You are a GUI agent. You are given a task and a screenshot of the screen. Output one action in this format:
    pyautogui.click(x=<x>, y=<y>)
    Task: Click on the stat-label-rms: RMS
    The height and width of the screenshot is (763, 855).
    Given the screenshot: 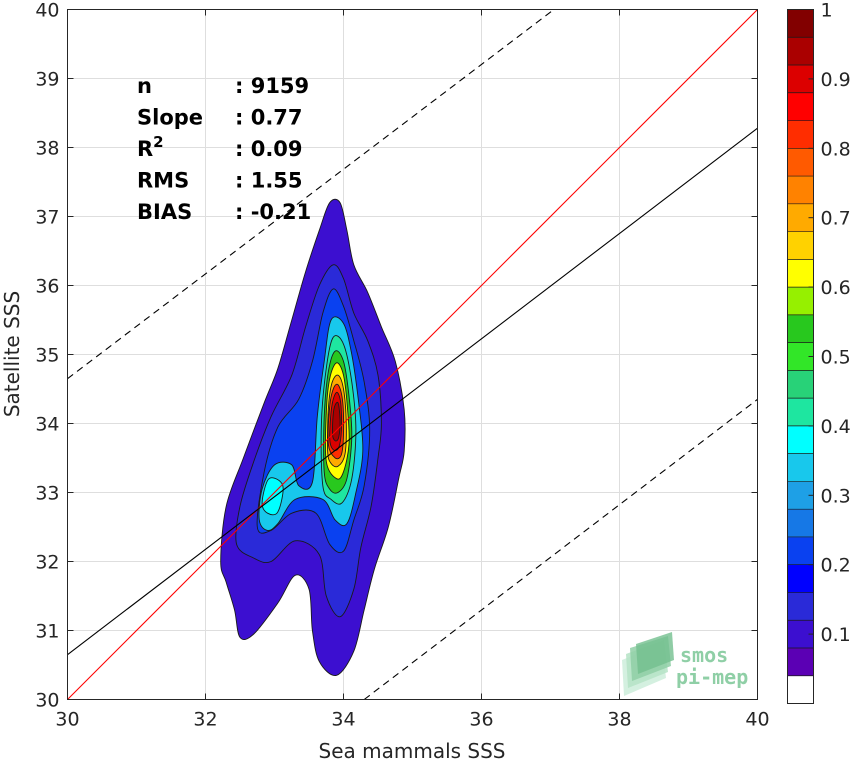 What is the action you would take?
    pyautogui.click(x=163, y=181)
    